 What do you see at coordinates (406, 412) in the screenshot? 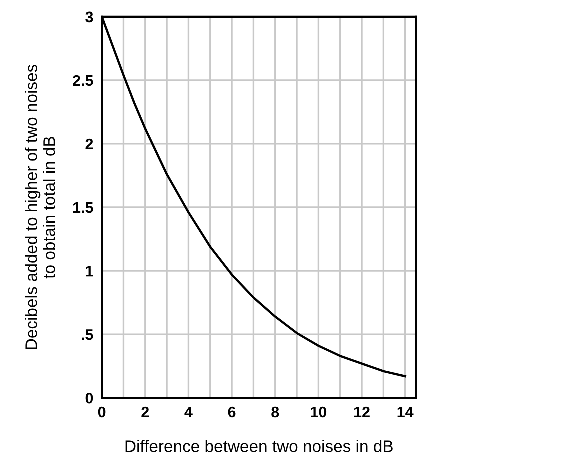
I see `x-tick-label: 14` at bounding box center [406, 412].